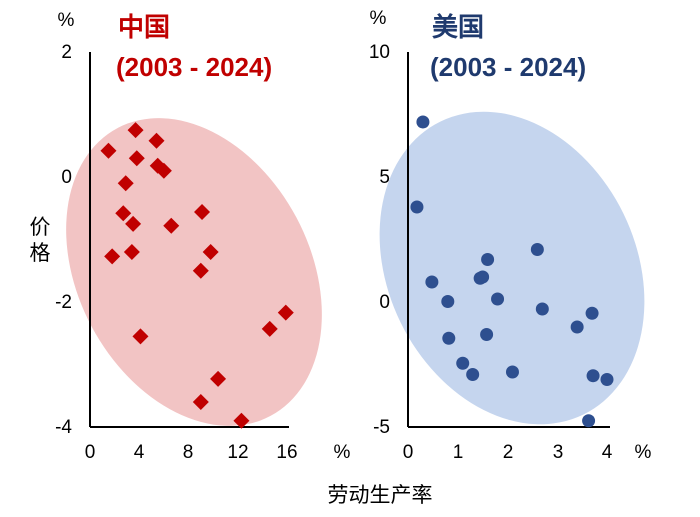 This screenshot has width=700, height=517. I want to click on china-subtitle: (2003 - 2024), so click(194, 67).